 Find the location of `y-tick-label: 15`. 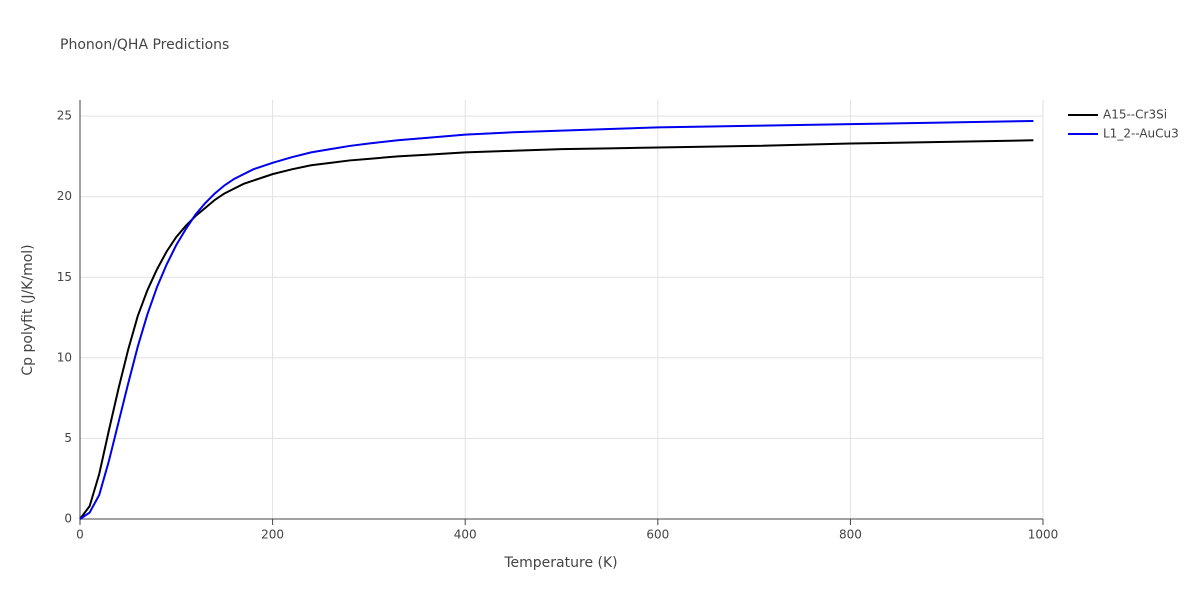

y-tick-label: 15 is located at coordinates (64, 277).